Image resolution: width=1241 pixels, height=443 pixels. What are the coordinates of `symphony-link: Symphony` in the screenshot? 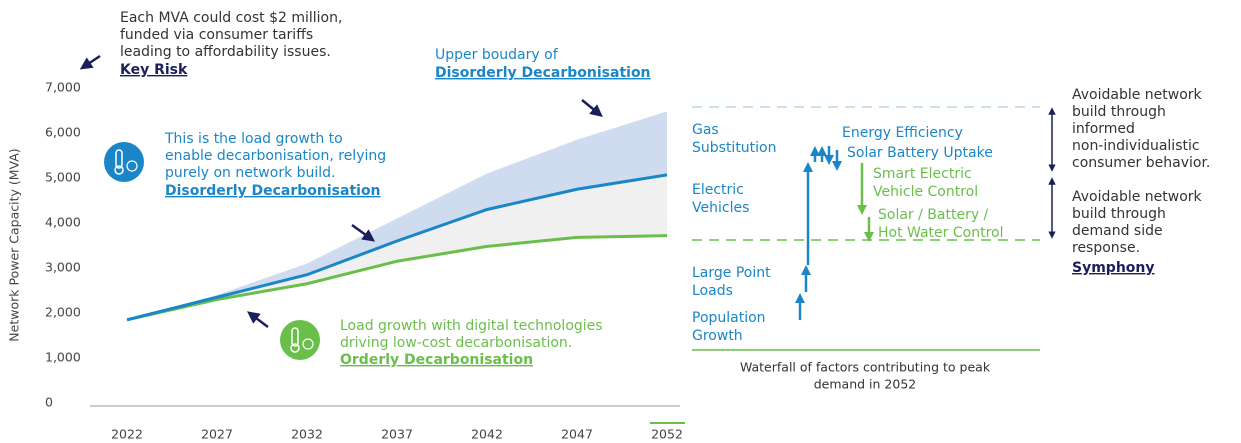 It's located at (1113, 268).